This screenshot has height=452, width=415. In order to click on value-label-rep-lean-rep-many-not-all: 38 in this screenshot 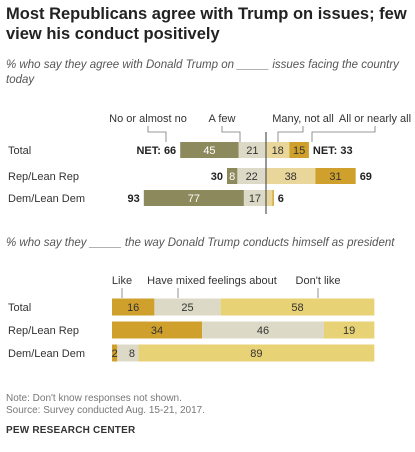, I will do `click(291, 177)`.